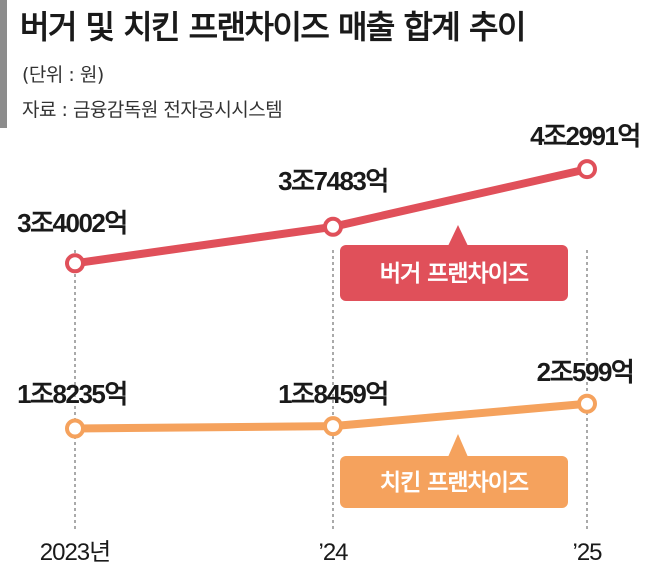 The width and height of the screenshot is (661, 567). What do you see at coordinates (587, 552) in the screenshot?
I see `x-tick-label: ’25` at bounding box center [587, 552].